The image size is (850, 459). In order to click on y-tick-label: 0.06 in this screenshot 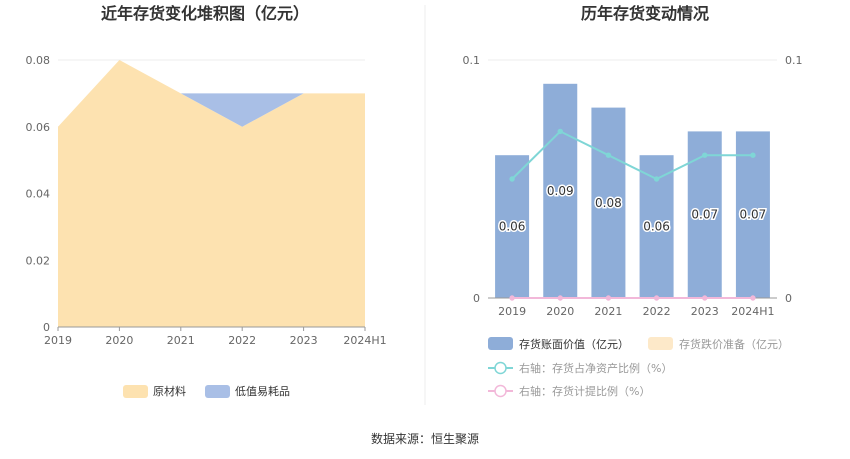, I will do `click(38, 127)`.